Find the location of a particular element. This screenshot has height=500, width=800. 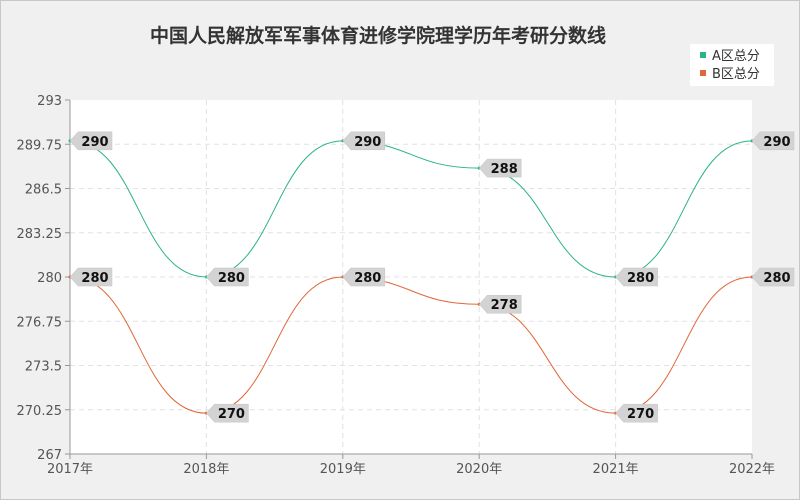

y-tick-label: 293 is located at coordinates (49, 101).